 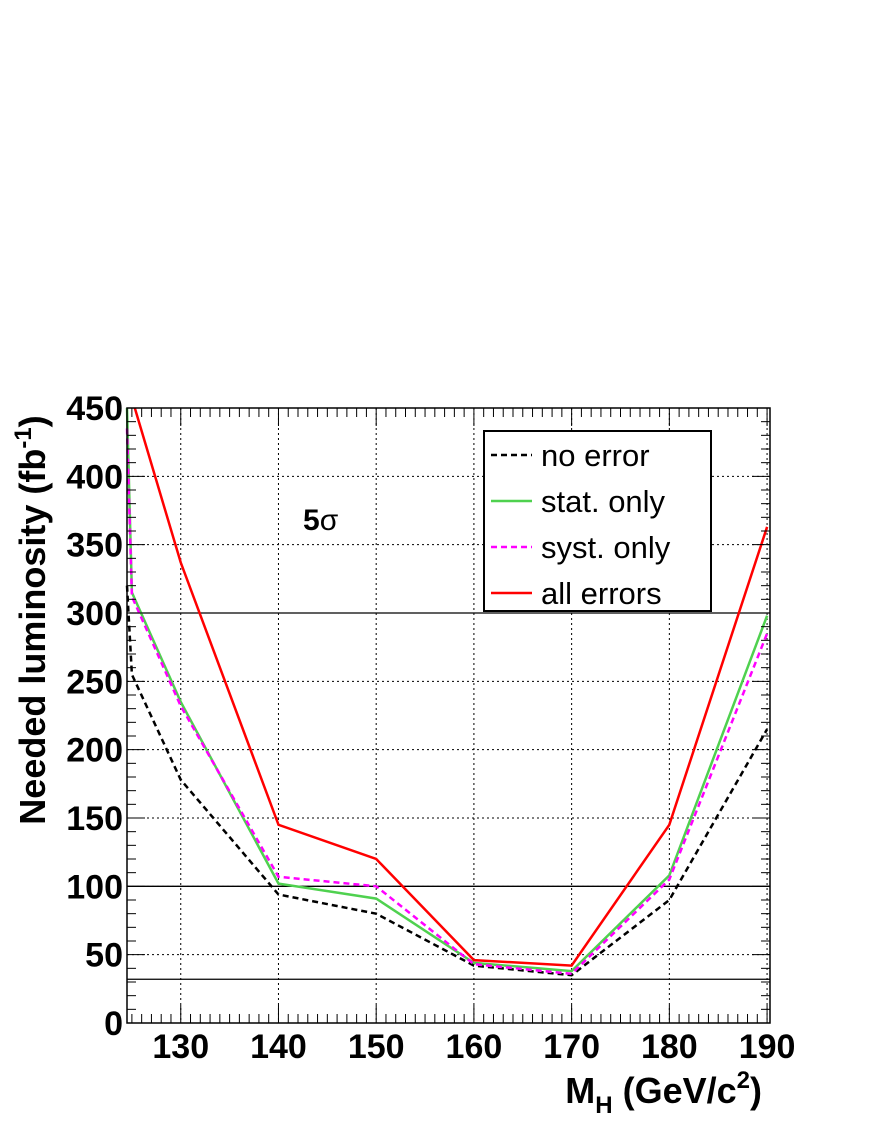 I want to click on x-tick-label-160: 160, so click(x=474, y=1047).